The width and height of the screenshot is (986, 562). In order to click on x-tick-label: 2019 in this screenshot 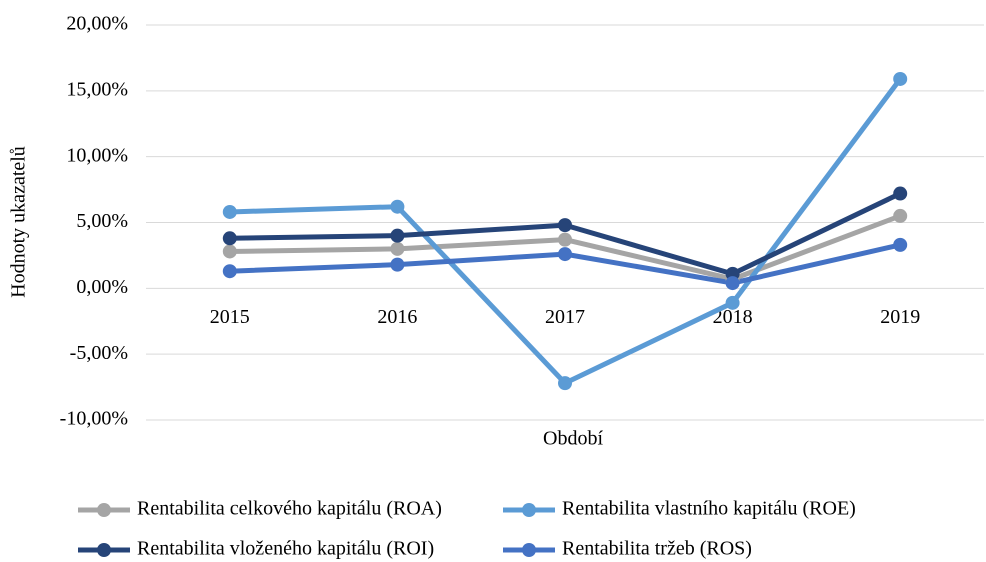, I will do `click(900, 317)`.